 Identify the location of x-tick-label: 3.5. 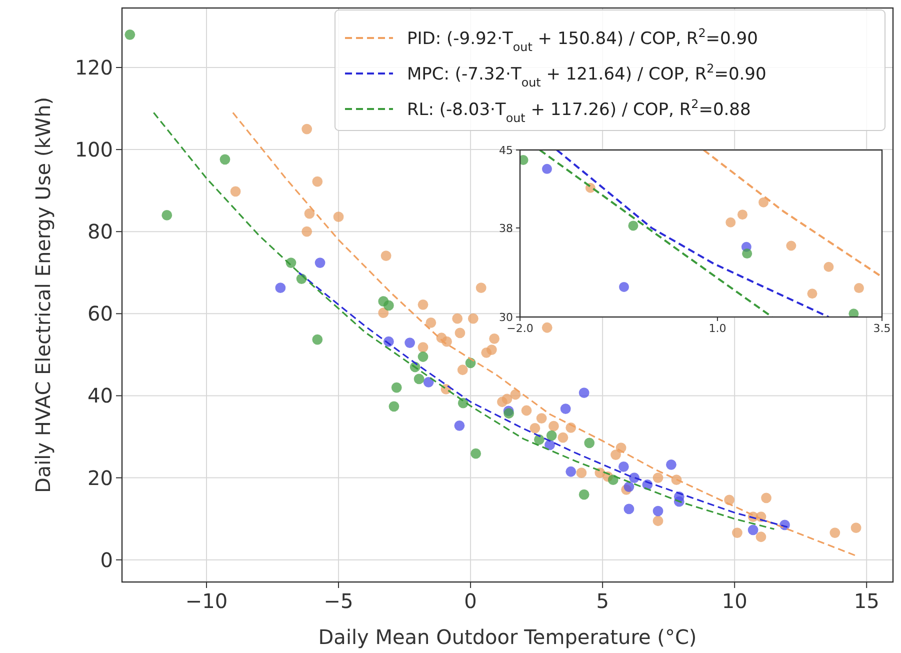
(882, 328).